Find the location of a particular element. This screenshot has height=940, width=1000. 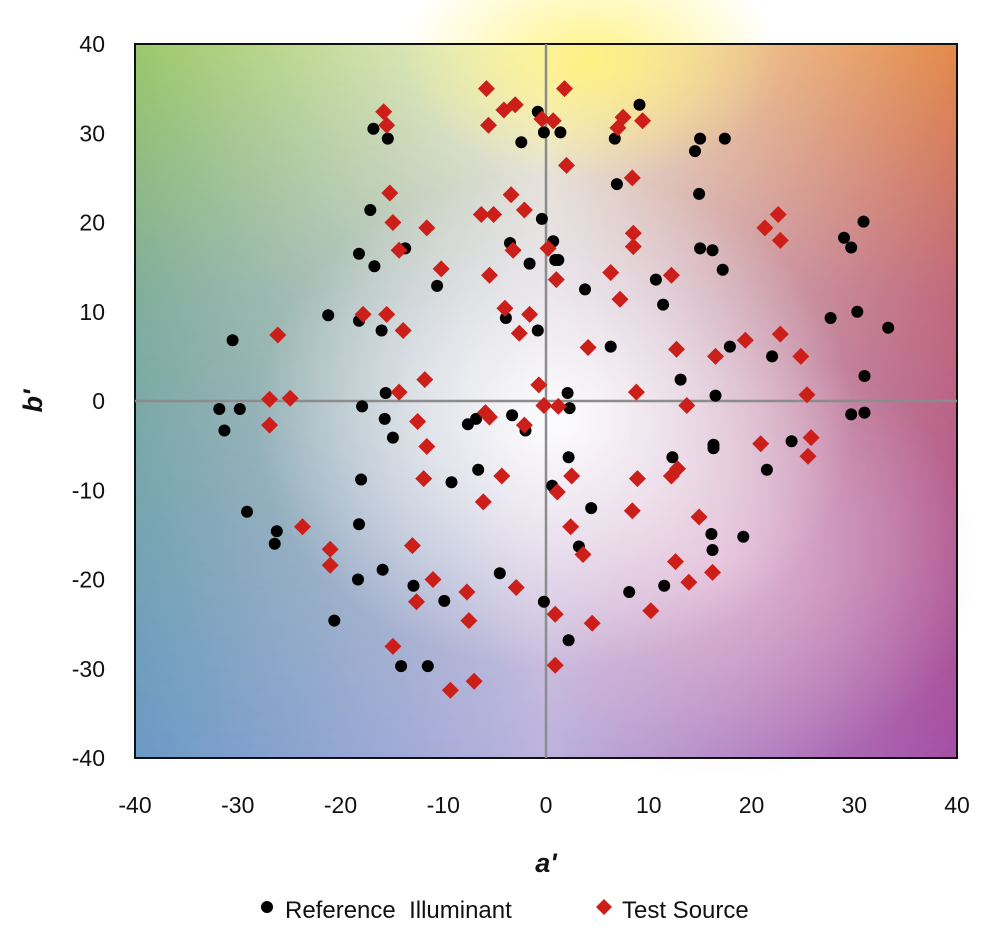

x-tick-label: 40 is located at coordinates (957, 805).